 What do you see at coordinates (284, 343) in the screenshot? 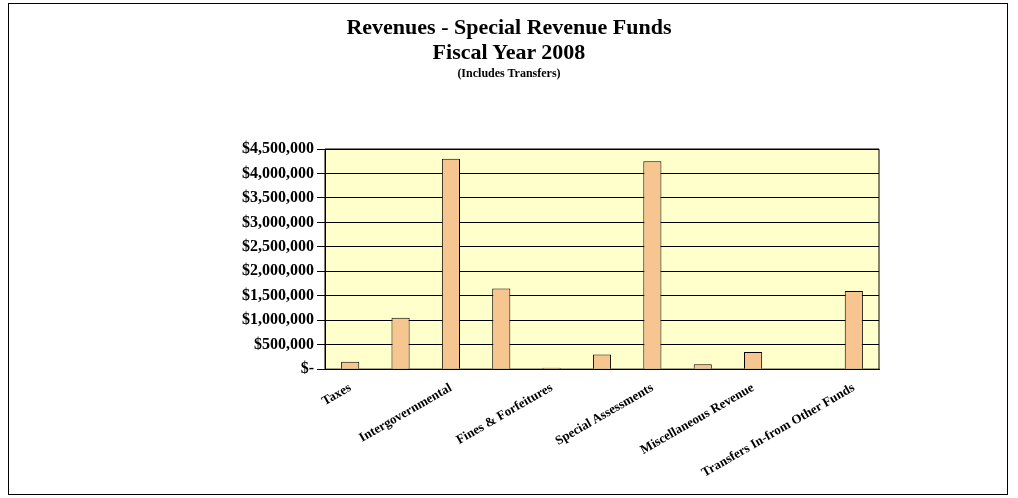
I see `y-tick-label: $500,000` at bounding box center [284, 343].